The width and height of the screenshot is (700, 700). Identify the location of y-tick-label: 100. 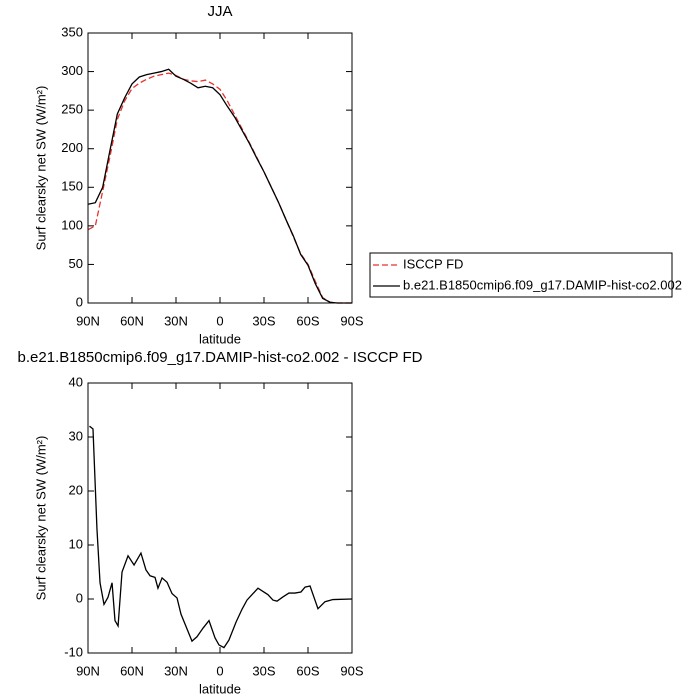
(72, 224).